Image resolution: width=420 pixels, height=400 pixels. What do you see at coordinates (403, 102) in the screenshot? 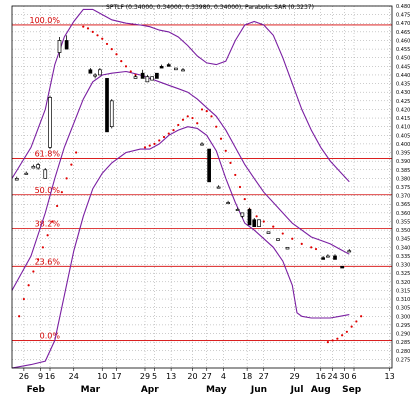
I see `y-tick-label: 0.425` at bounding box center [403, 102].